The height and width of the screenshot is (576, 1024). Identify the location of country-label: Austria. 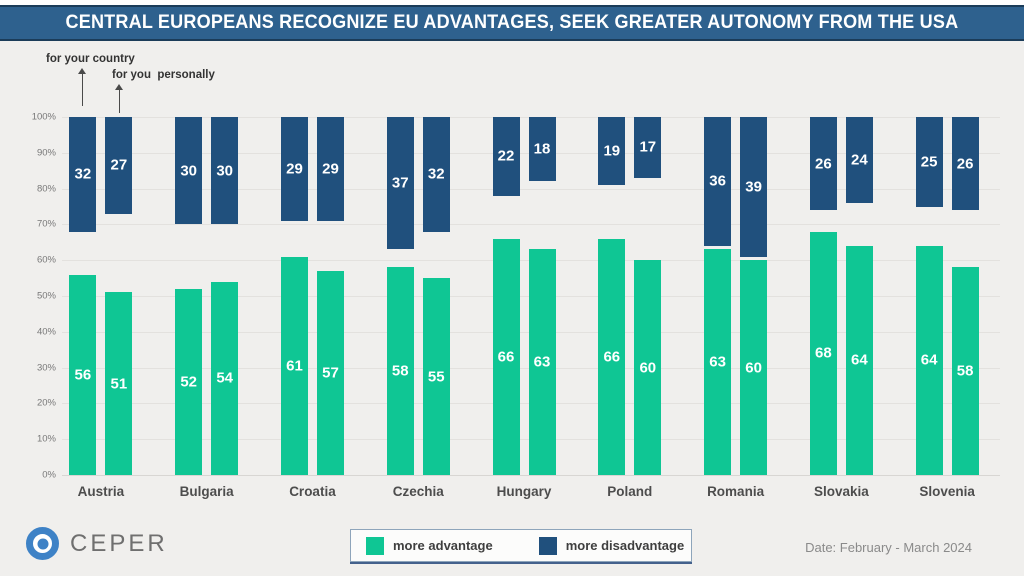
(101, 491).